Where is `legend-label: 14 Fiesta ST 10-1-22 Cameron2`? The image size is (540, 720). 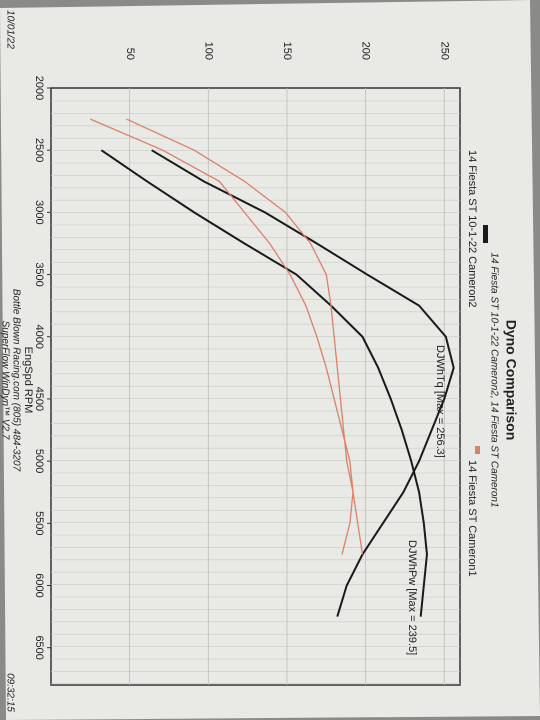 legend-label: 14 Fiesta ST 10-1-22 Cameron2 is located at coordinates (472, 229).